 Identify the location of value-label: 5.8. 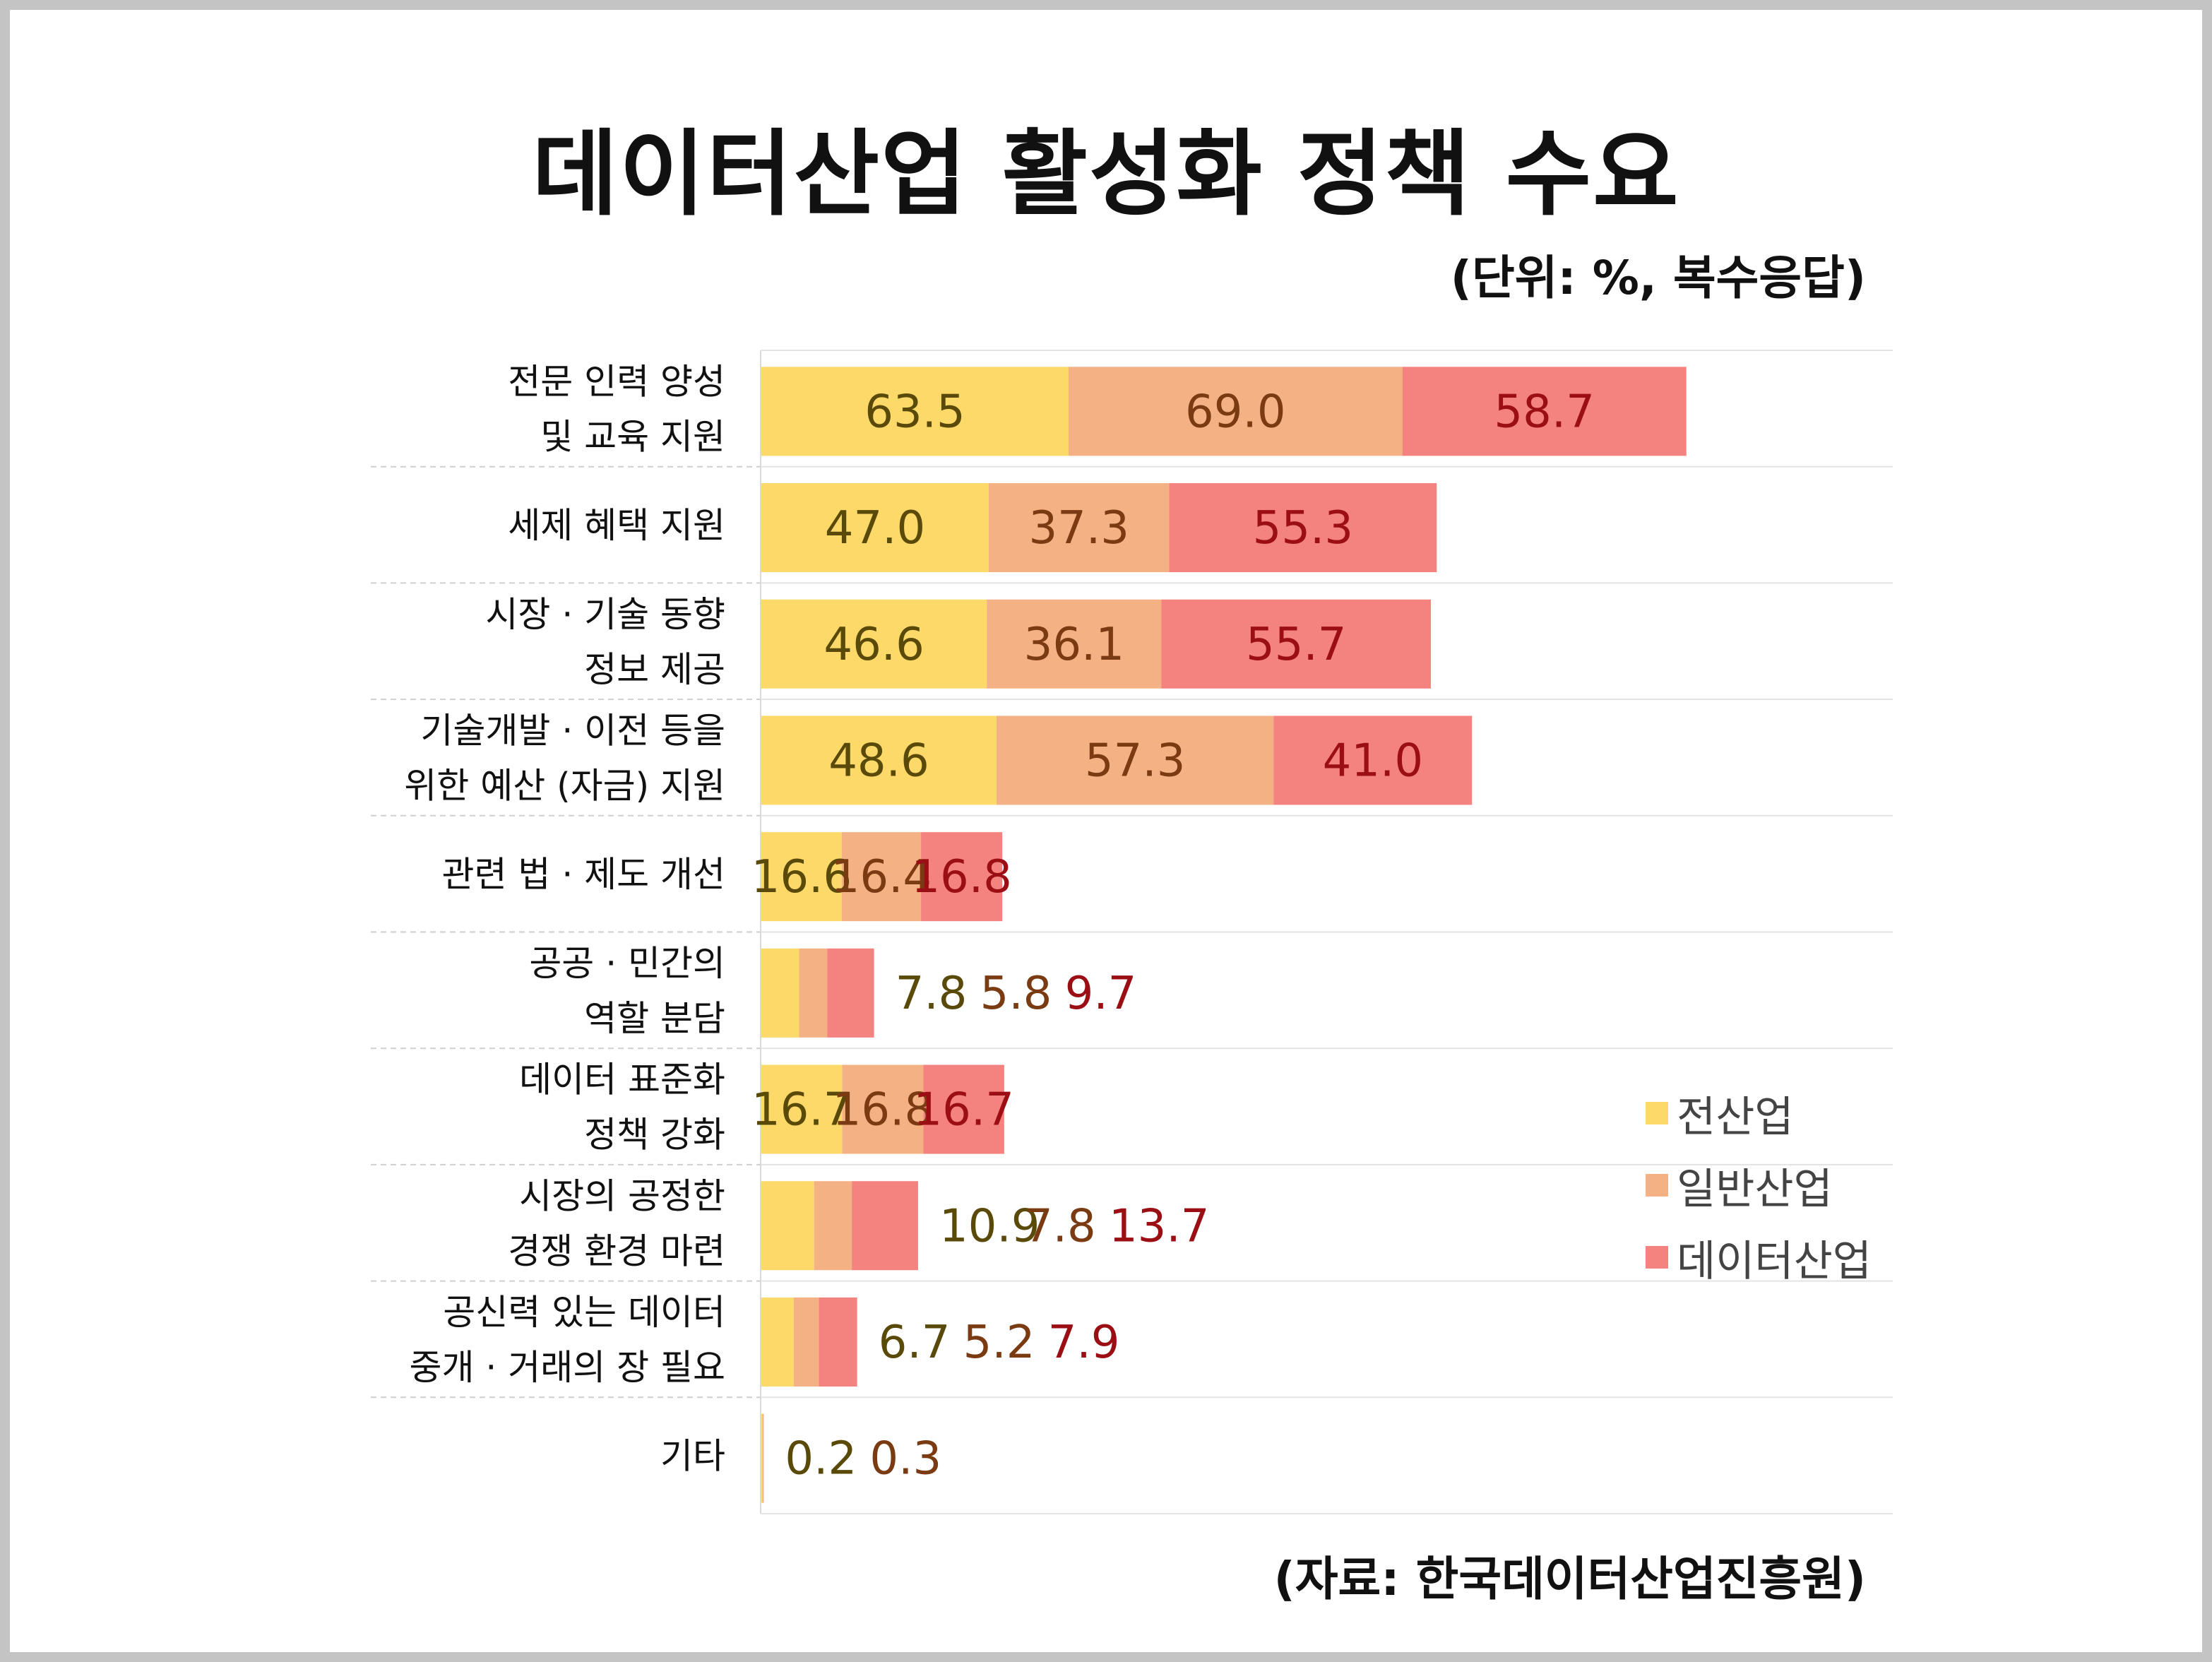
(1016, 994).